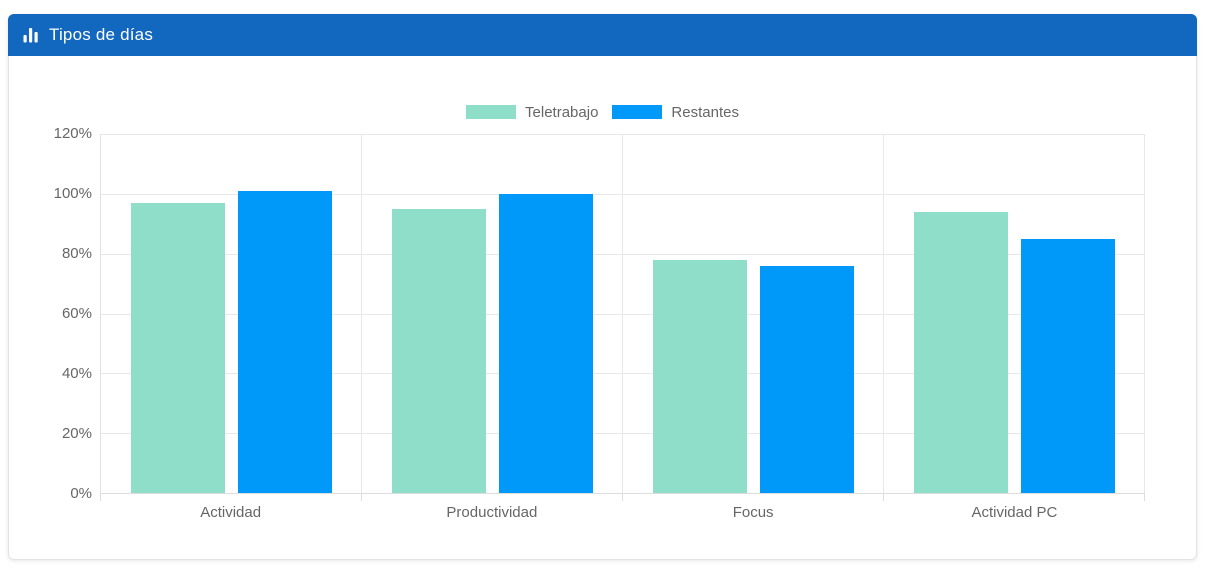  I want to click on x-axis-label: Actividad PC, so click(1014, 512).